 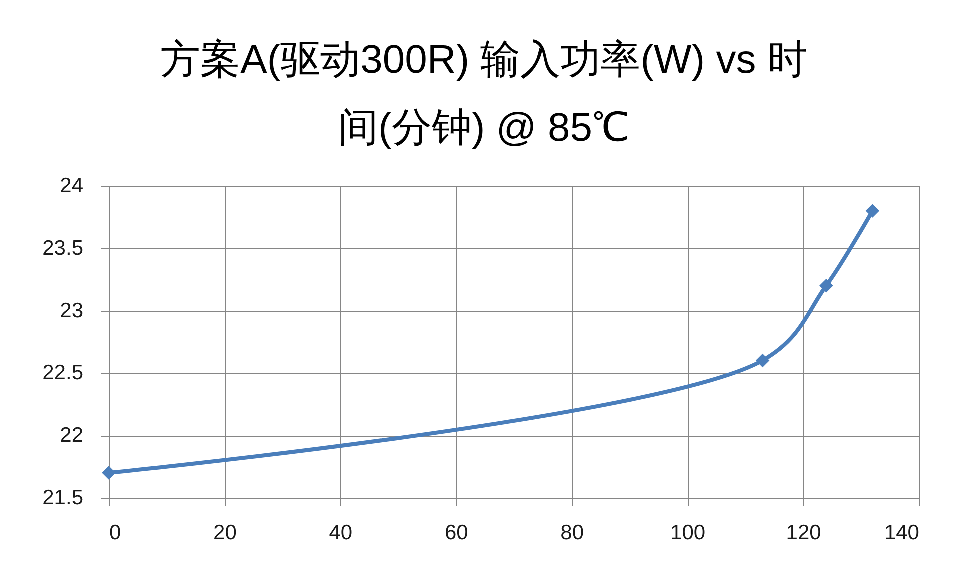 I want to click on x-tick-label: 120, so click(x=804, y=533).